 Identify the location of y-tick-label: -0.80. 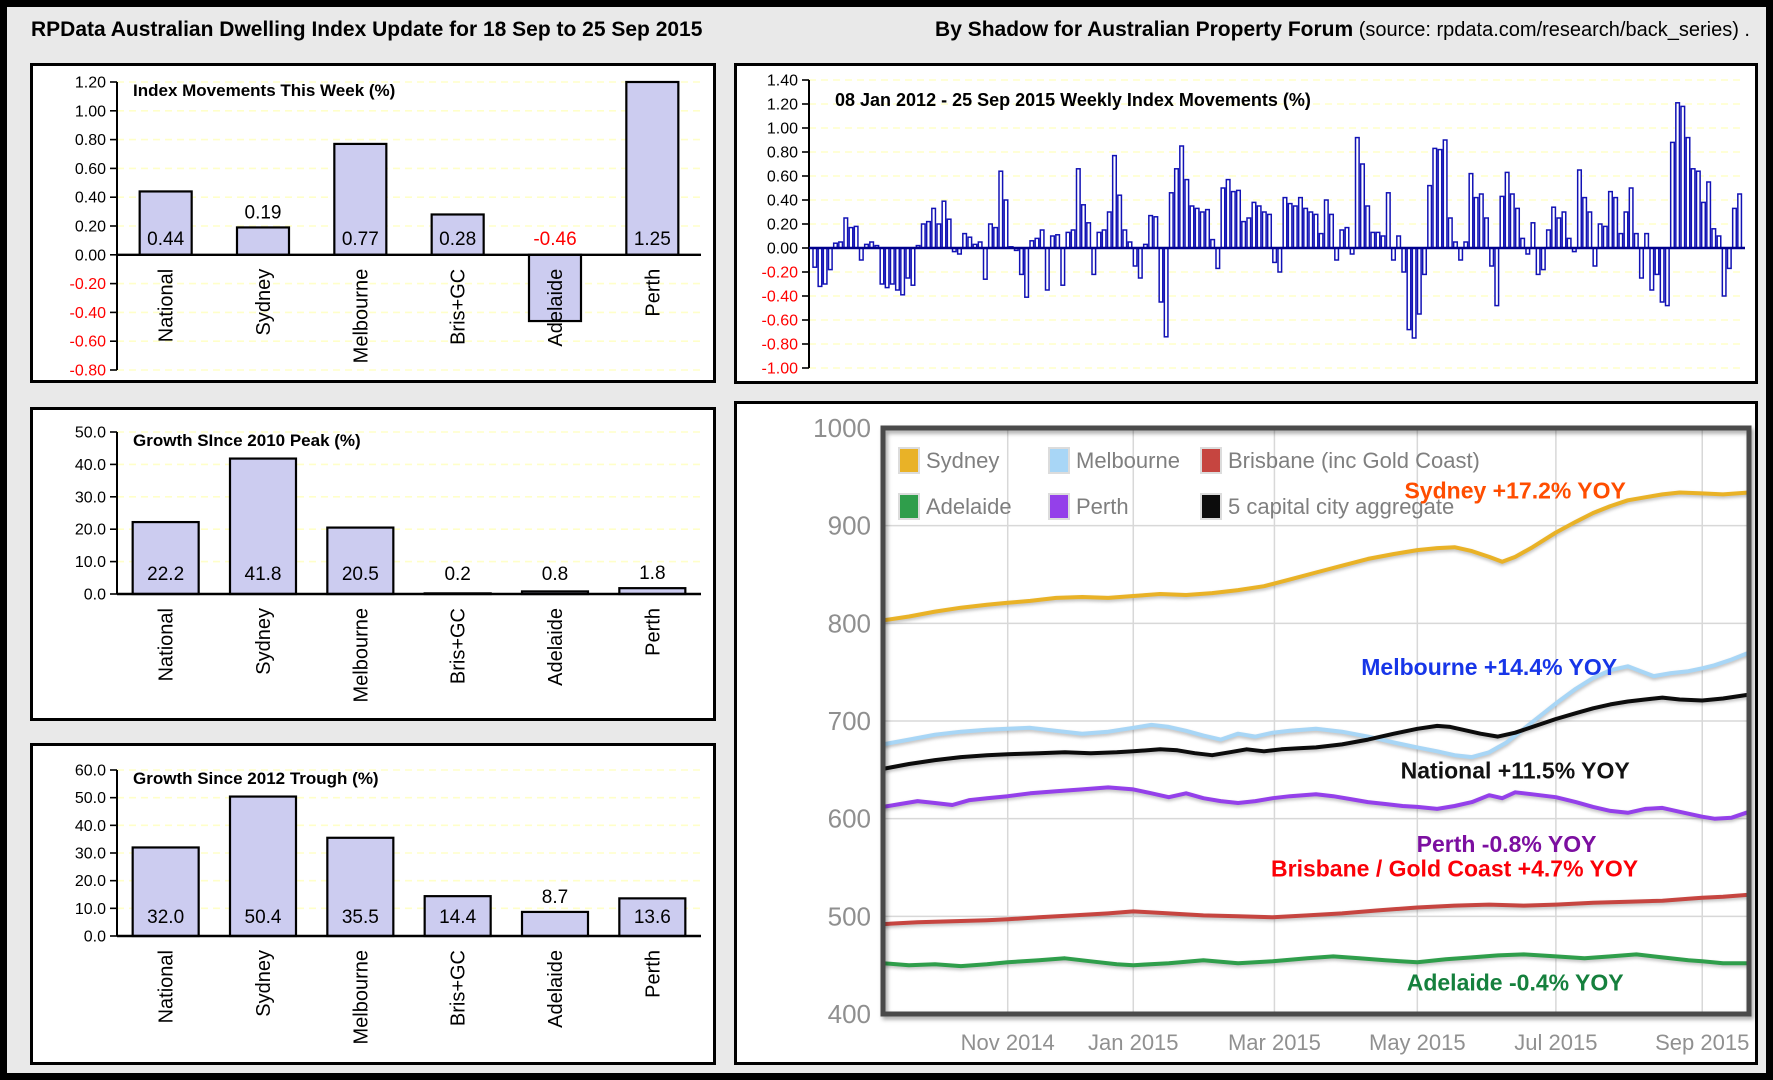
(88, 371).